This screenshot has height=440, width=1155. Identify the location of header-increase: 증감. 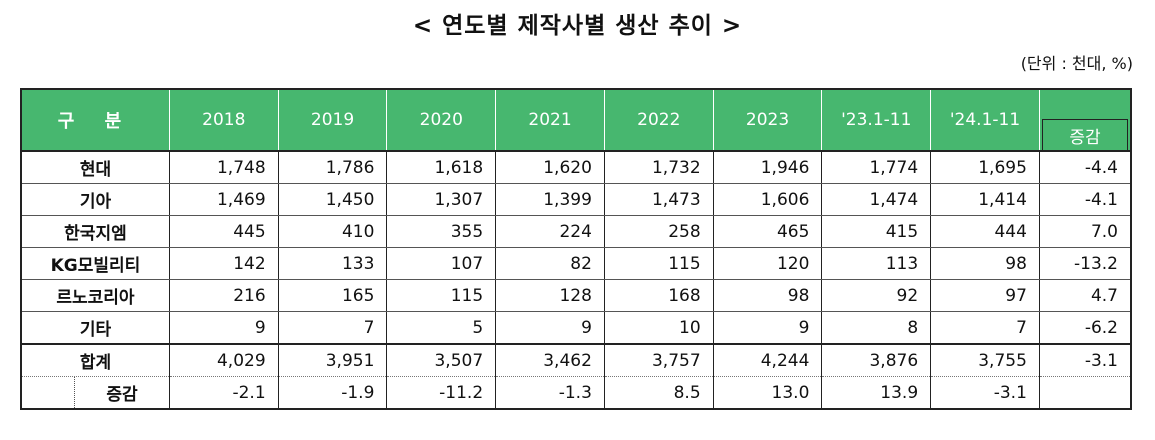
(1084, 134).